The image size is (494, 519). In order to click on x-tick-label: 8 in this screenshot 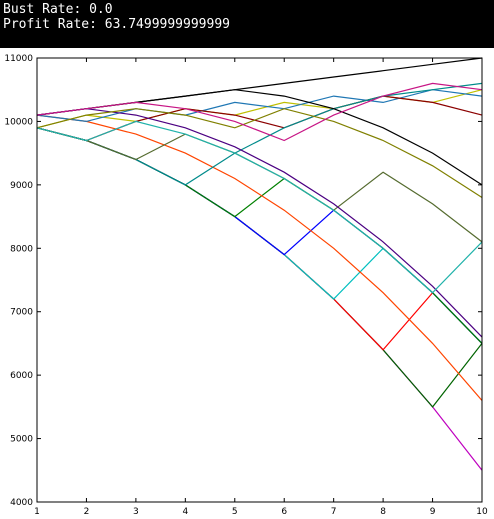, I will do `click(383, 512)`.